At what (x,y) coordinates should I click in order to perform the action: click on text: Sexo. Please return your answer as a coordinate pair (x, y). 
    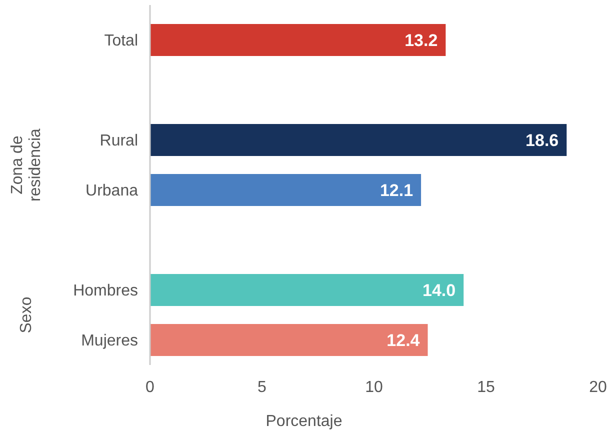
    Looking at the image, I should click on (26, 315).